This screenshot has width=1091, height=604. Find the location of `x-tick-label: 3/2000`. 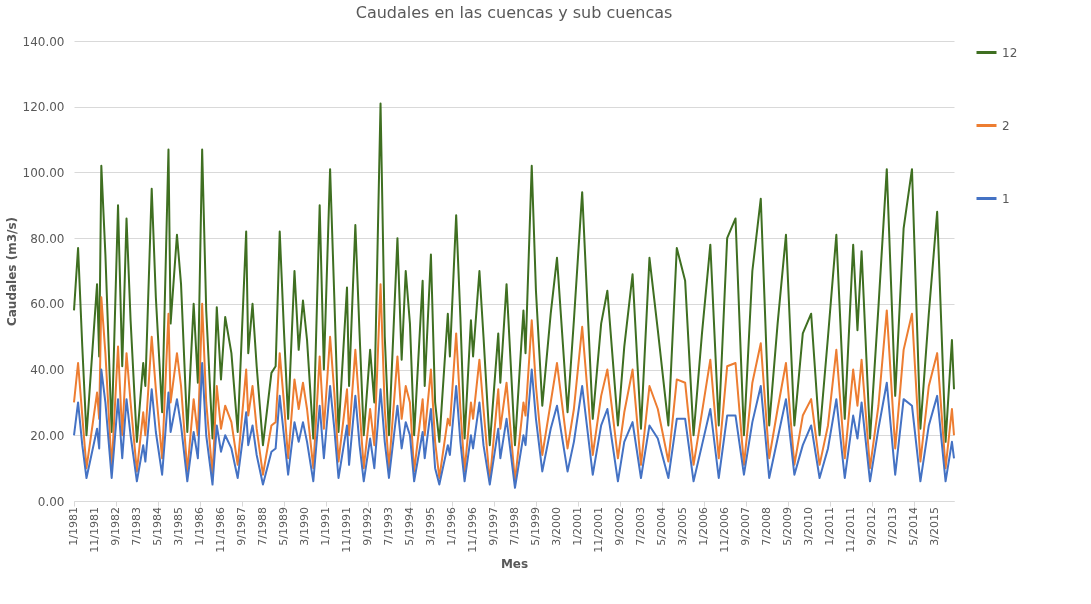

x-tick-label: 3/2000 is located at coordinates (556, 526).